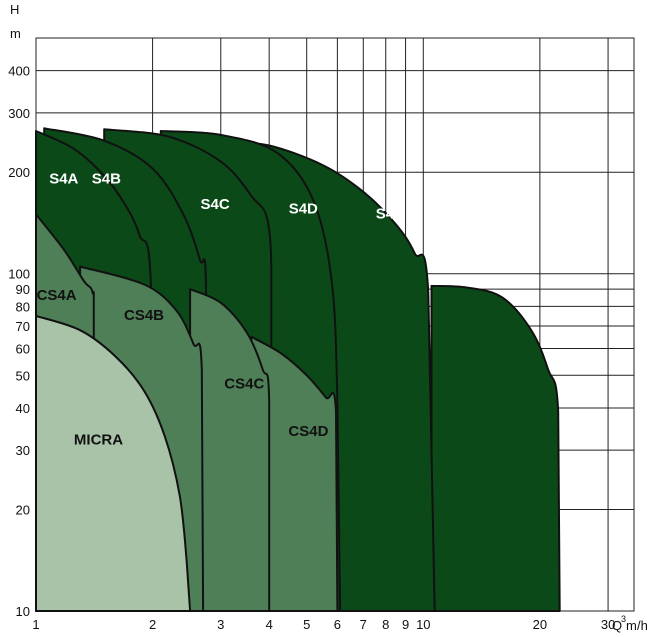  I want to click on label-cs4a: CS4A, so click(57, 295).